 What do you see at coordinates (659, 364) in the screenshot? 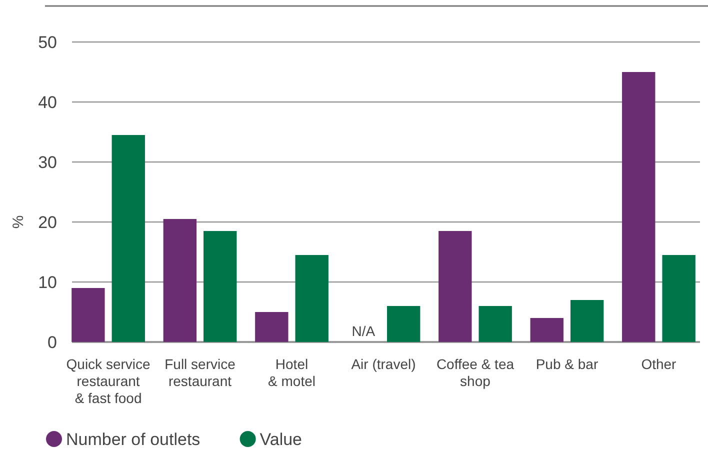
I see `x-tick-label: Other` at bounding box center [659, 364].